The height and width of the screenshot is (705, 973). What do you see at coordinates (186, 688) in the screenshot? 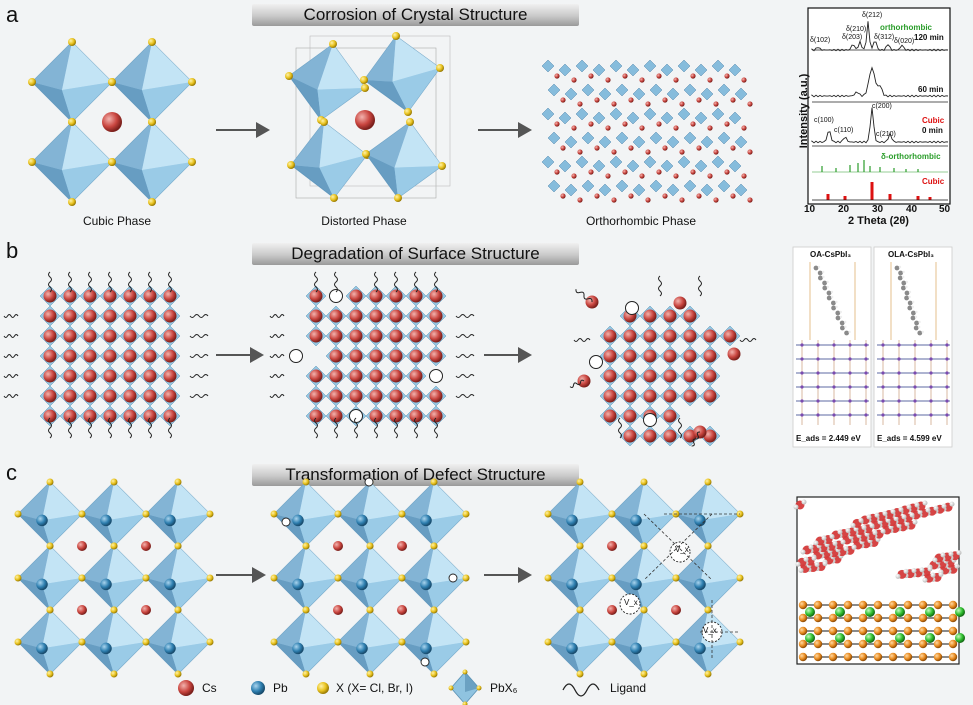
I see `legend-cs-icon` at bounding box center [186, 688].